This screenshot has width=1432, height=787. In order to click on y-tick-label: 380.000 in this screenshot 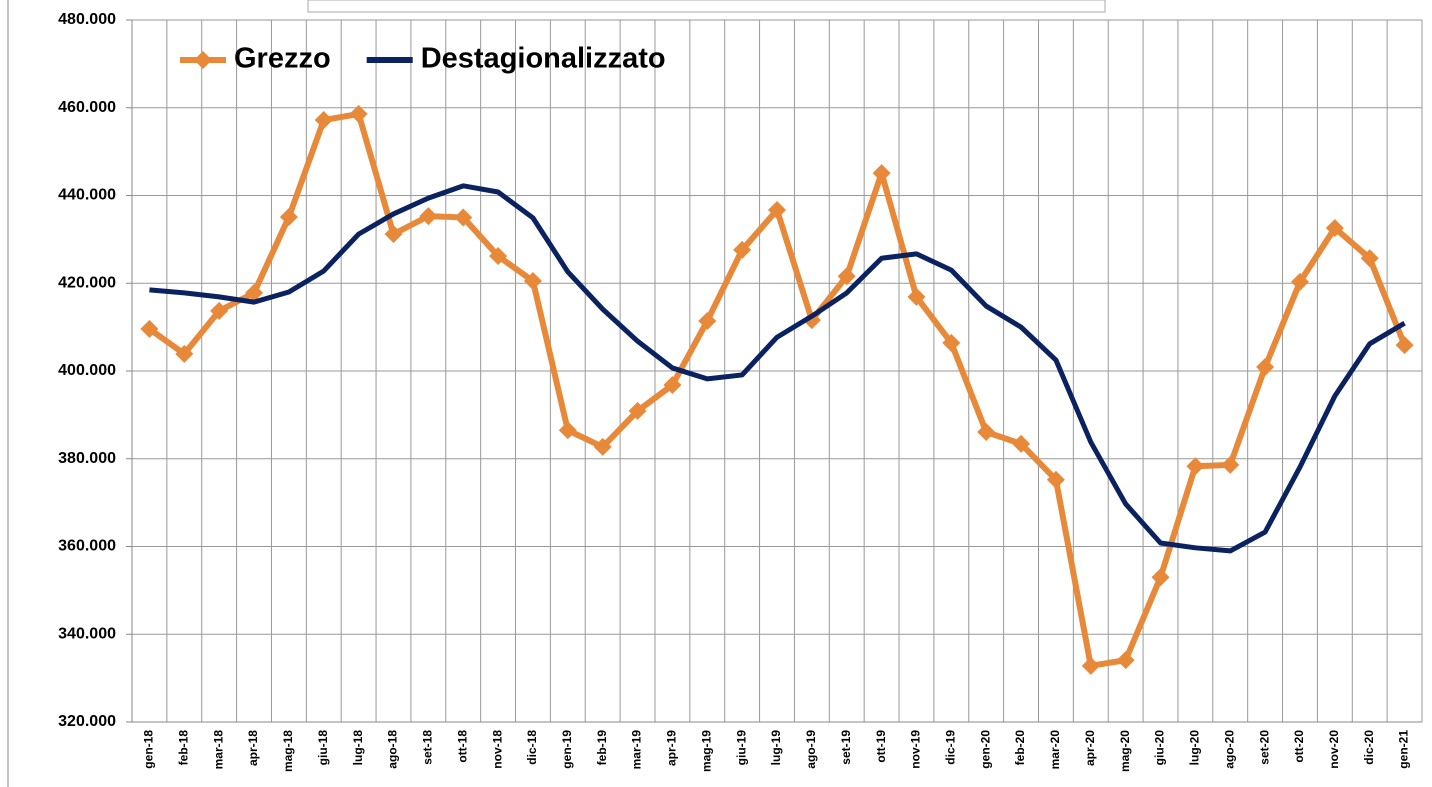, I will do `click(87, 458)`.